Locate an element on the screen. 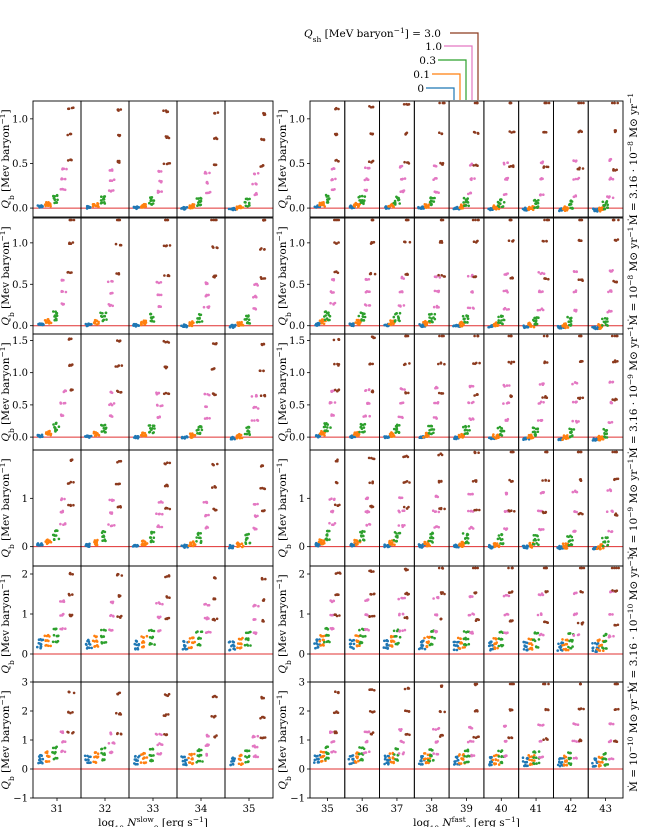 Image resolution: width=646 pixels, height=827 pixels. y-tick-label: 0.5 is located at coordinates (297, 164).